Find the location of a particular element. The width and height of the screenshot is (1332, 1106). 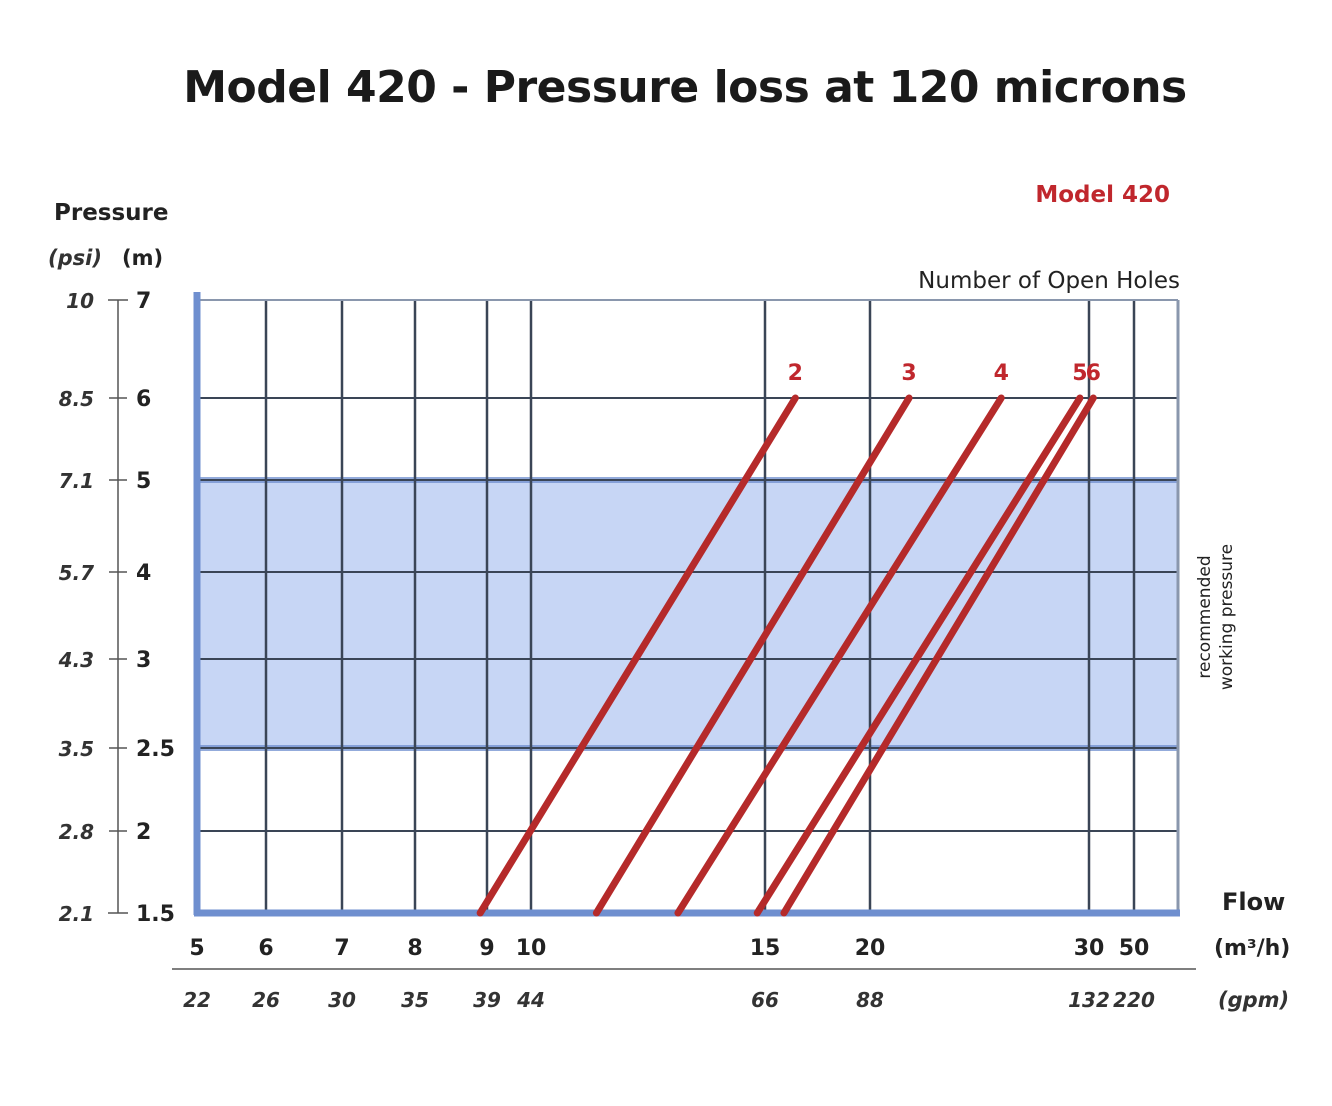

y-tick-label-psi: 2.1 is located at coordinates (76, 914).